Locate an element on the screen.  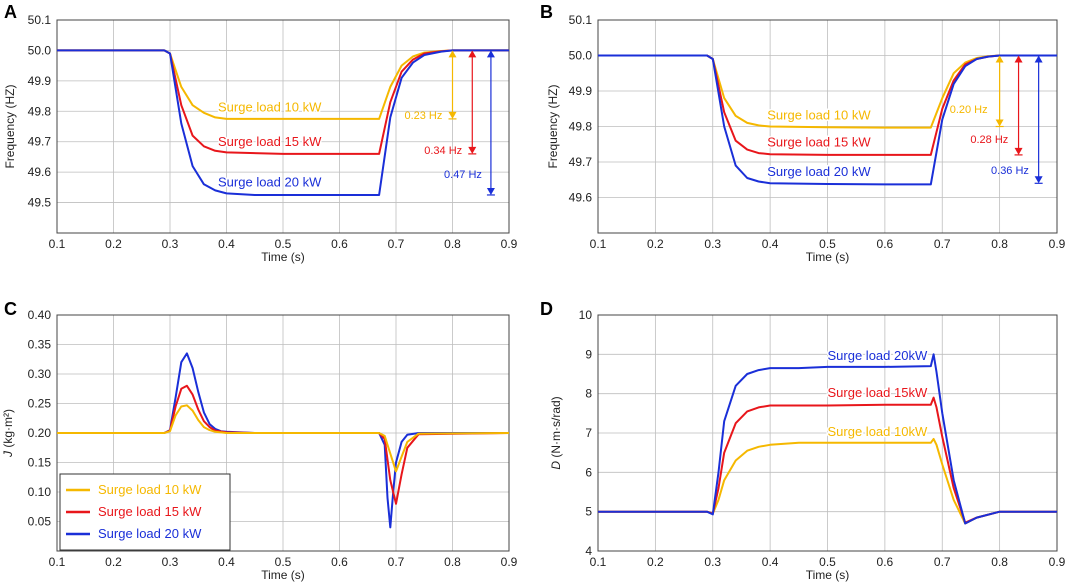
y-tick-label: 0.10 is located at coordinates (40, 492).